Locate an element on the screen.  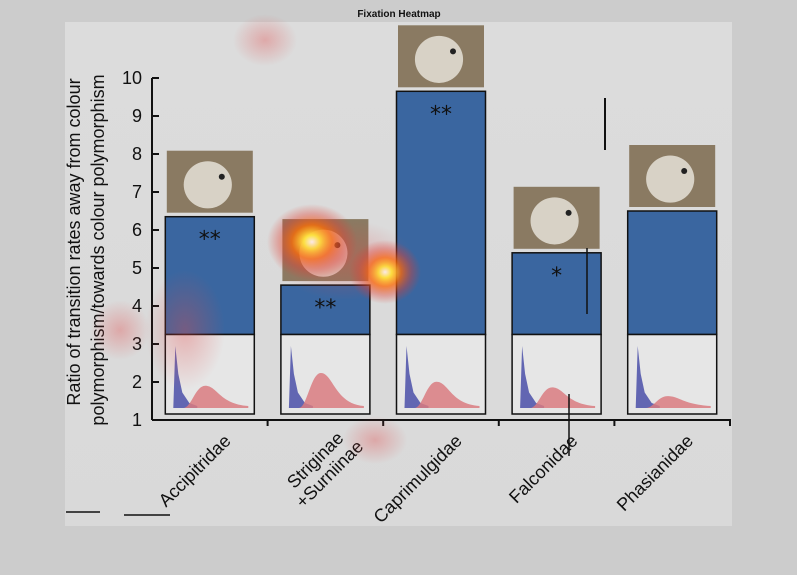
y-tick-label: 10 is located at coordinates (132, 78).